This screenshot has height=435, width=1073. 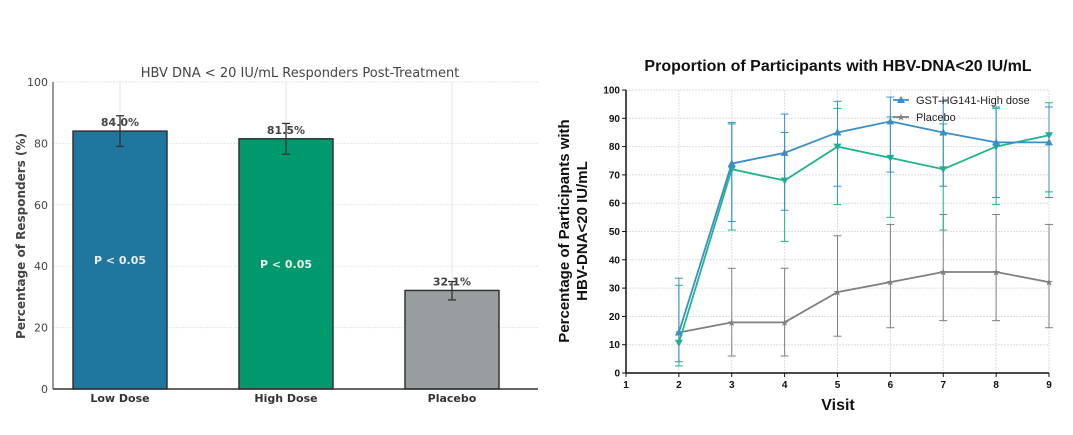 I want to click on line-chart-y-label-line1: Percentage of Participants with, so click(x=564, y=230).